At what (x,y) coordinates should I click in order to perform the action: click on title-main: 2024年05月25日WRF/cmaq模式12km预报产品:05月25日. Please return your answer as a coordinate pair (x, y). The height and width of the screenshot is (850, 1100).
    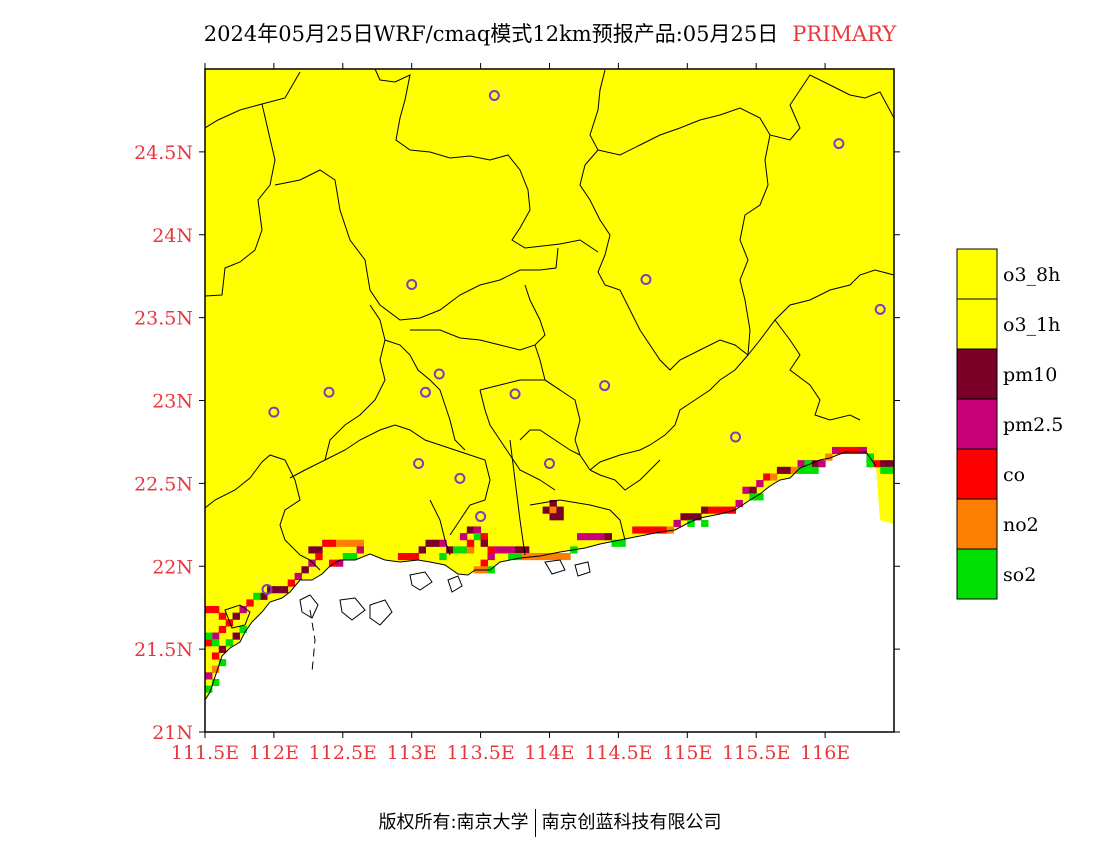
    Looking at the image, I should click on (491, 34).